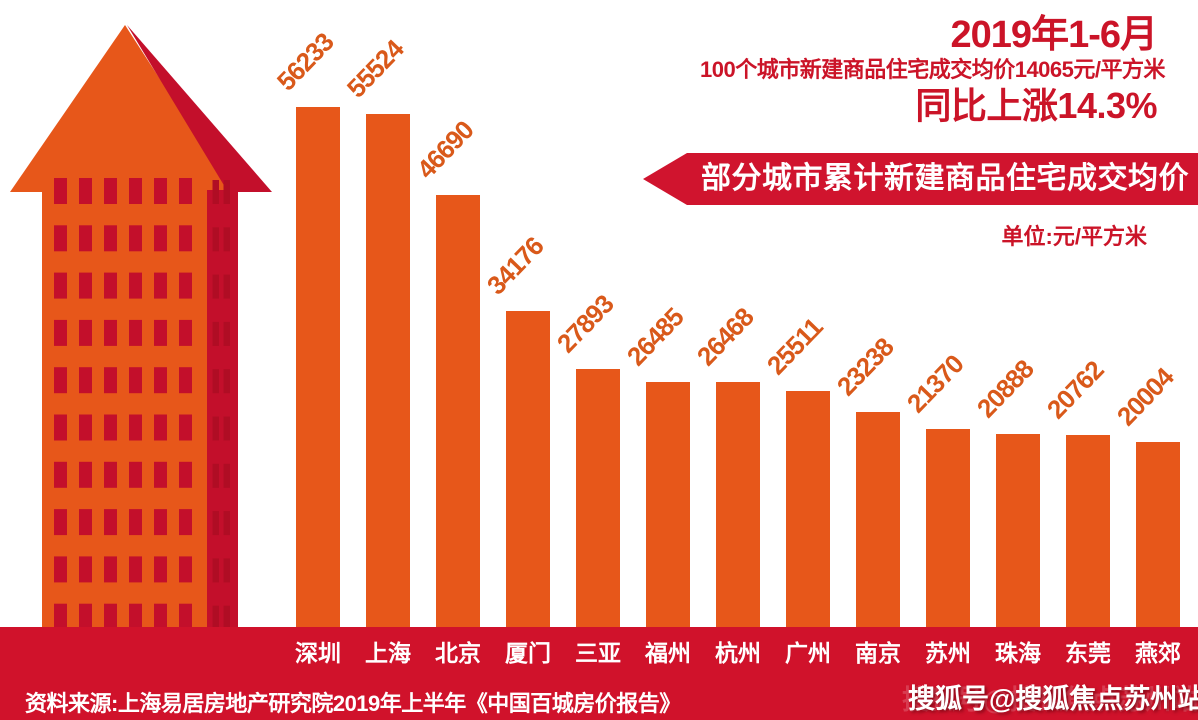  I want to click on city-label-深圳: 深圳, so click(318, 653).